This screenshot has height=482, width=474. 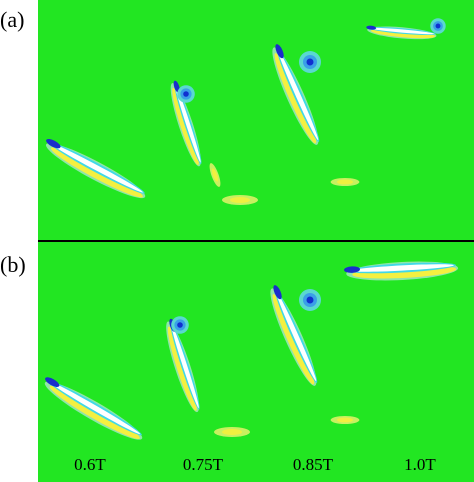 I want to click on time-label: 0.6T, so click(x=90, y=464).